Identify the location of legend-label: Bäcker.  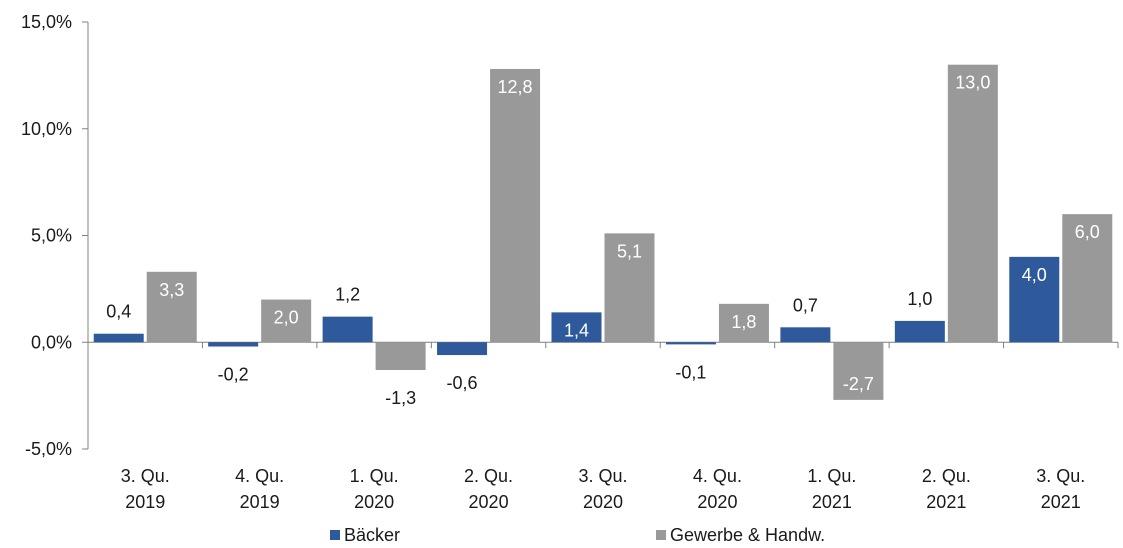
(372, 535).